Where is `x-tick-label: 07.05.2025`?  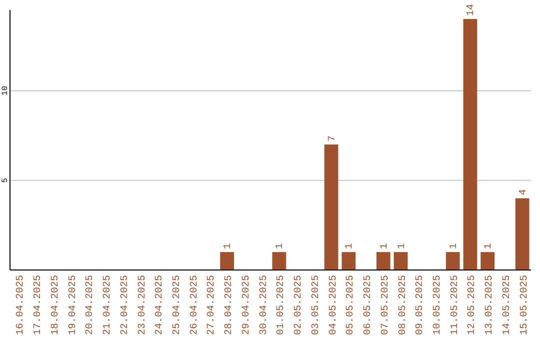 x-tick-label: 07.05.2025 is located at coordinates (386, 305).